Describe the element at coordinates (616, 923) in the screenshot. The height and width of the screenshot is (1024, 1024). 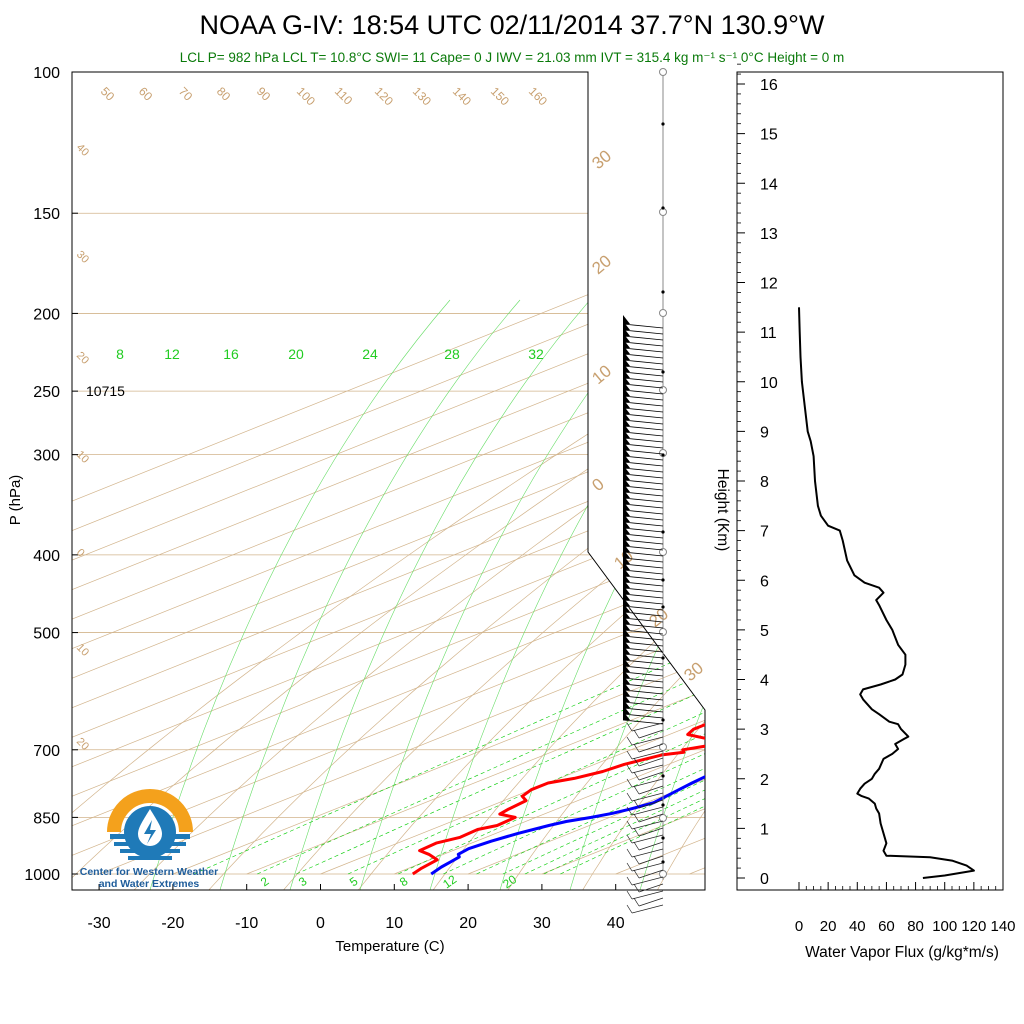
I see `x-tick-label: 40` at that location.